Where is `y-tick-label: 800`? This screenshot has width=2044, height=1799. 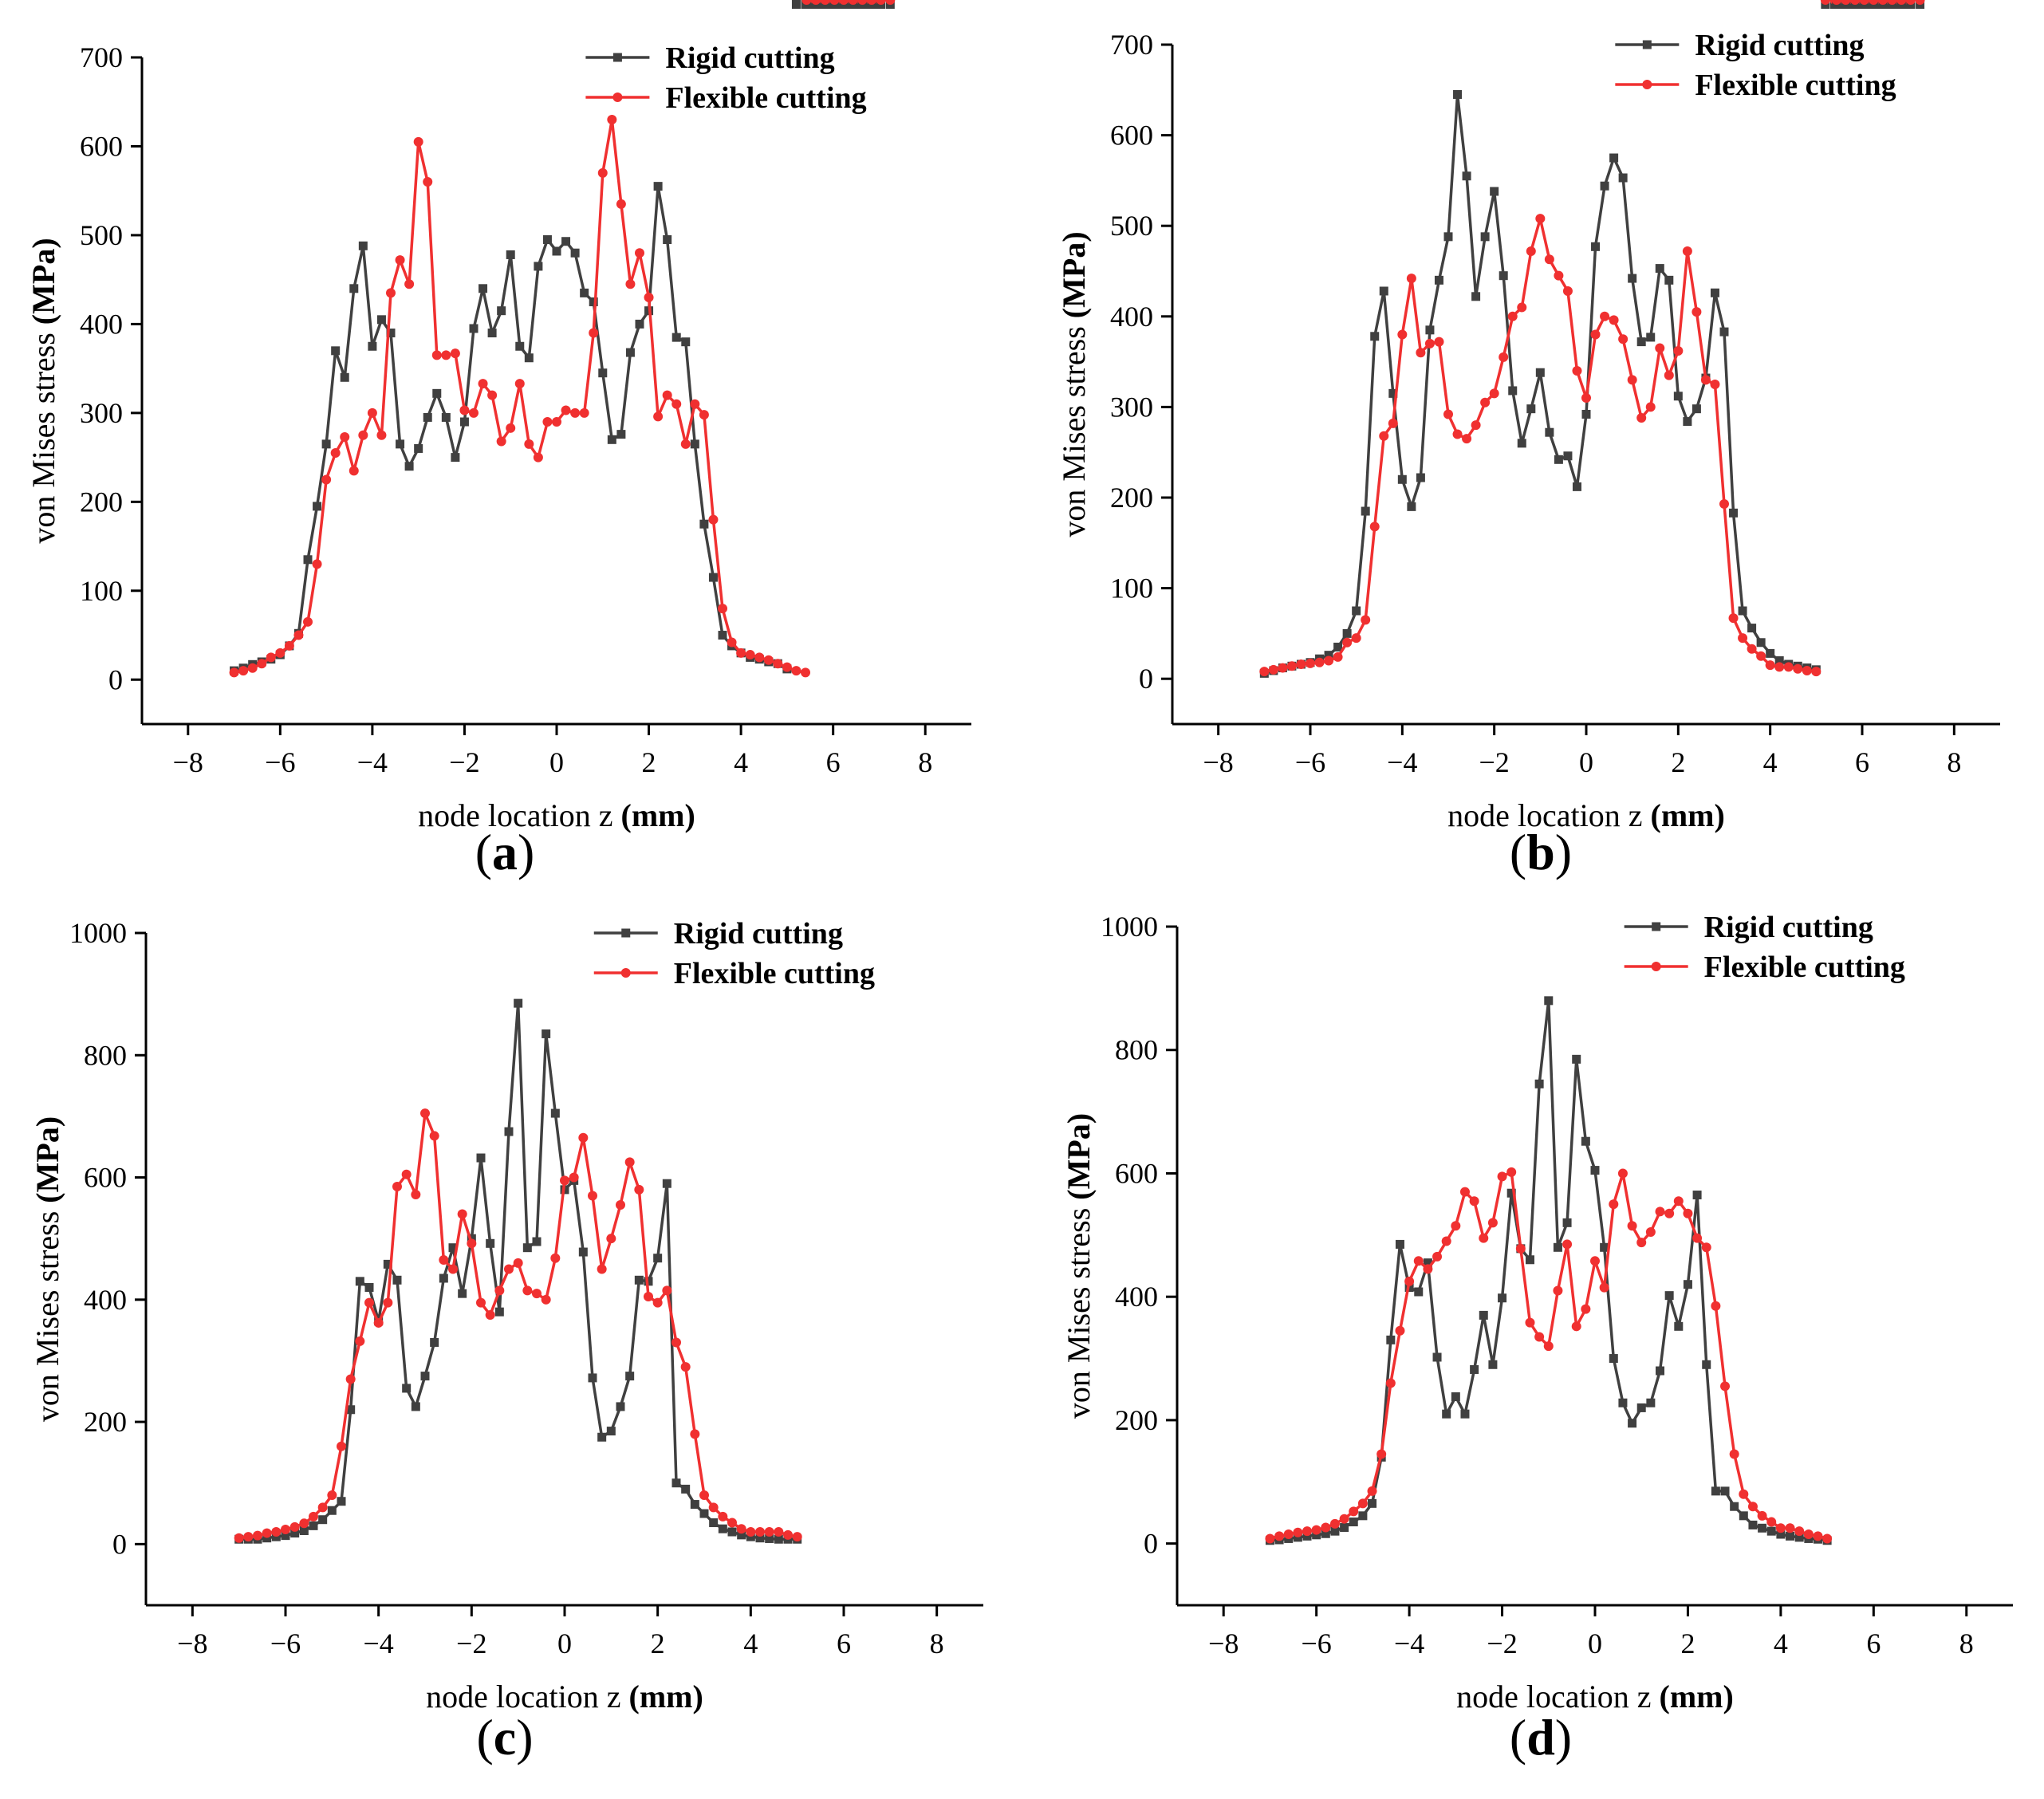 y-tick-label: 800 is located at coordinates (106, 1055).